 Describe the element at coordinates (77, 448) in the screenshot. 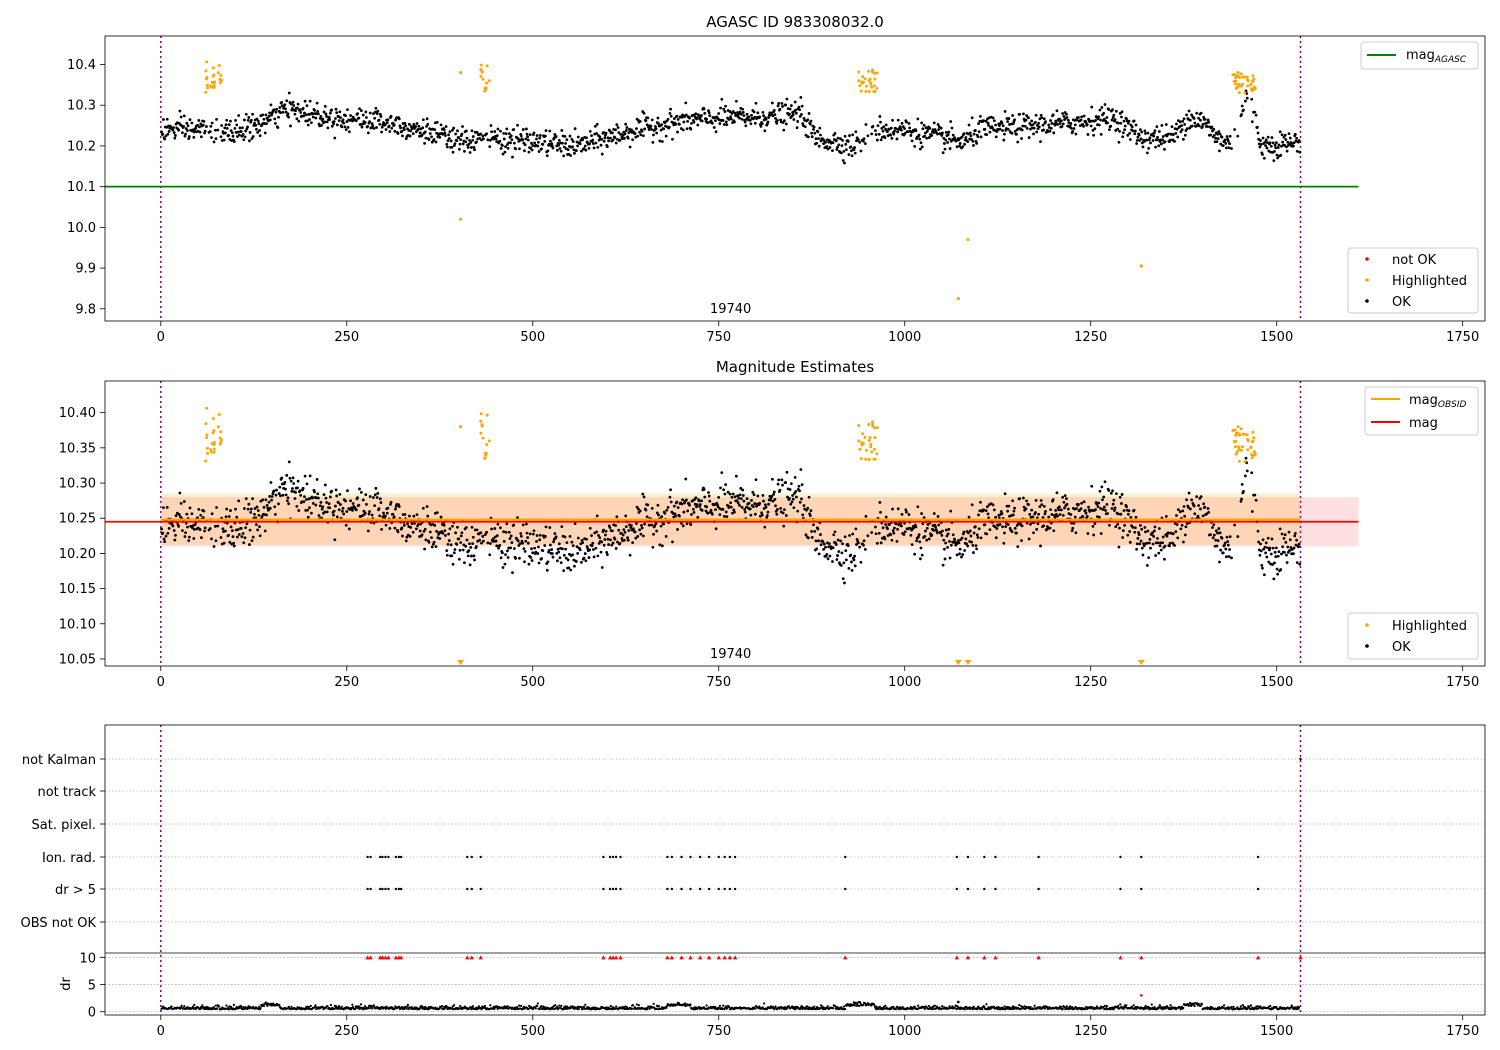

I see `mid-ytick-label: 10.35` at that location.